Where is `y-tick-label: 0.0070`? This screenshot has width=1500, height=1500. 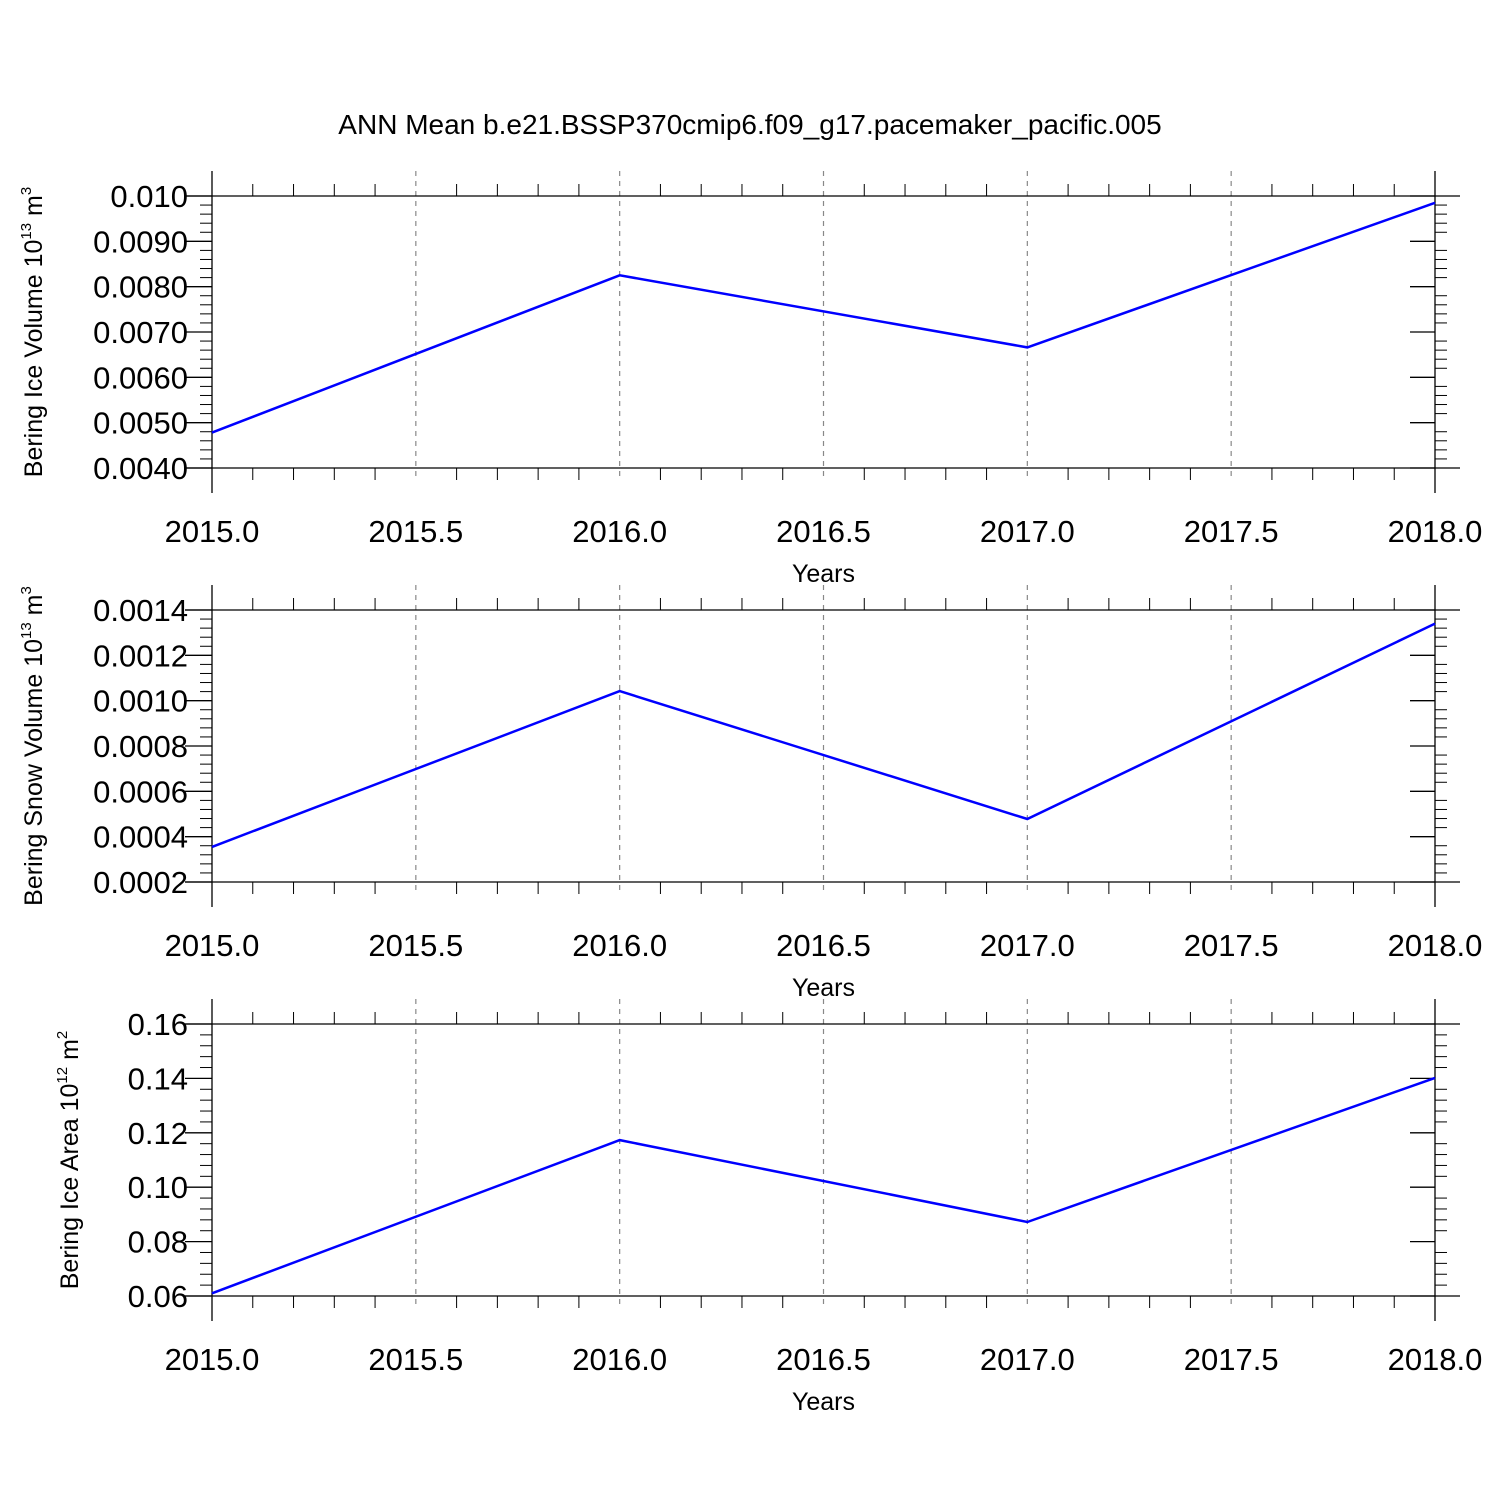 y-tick-label: 0.0070 is located at coordinates (140, 332).